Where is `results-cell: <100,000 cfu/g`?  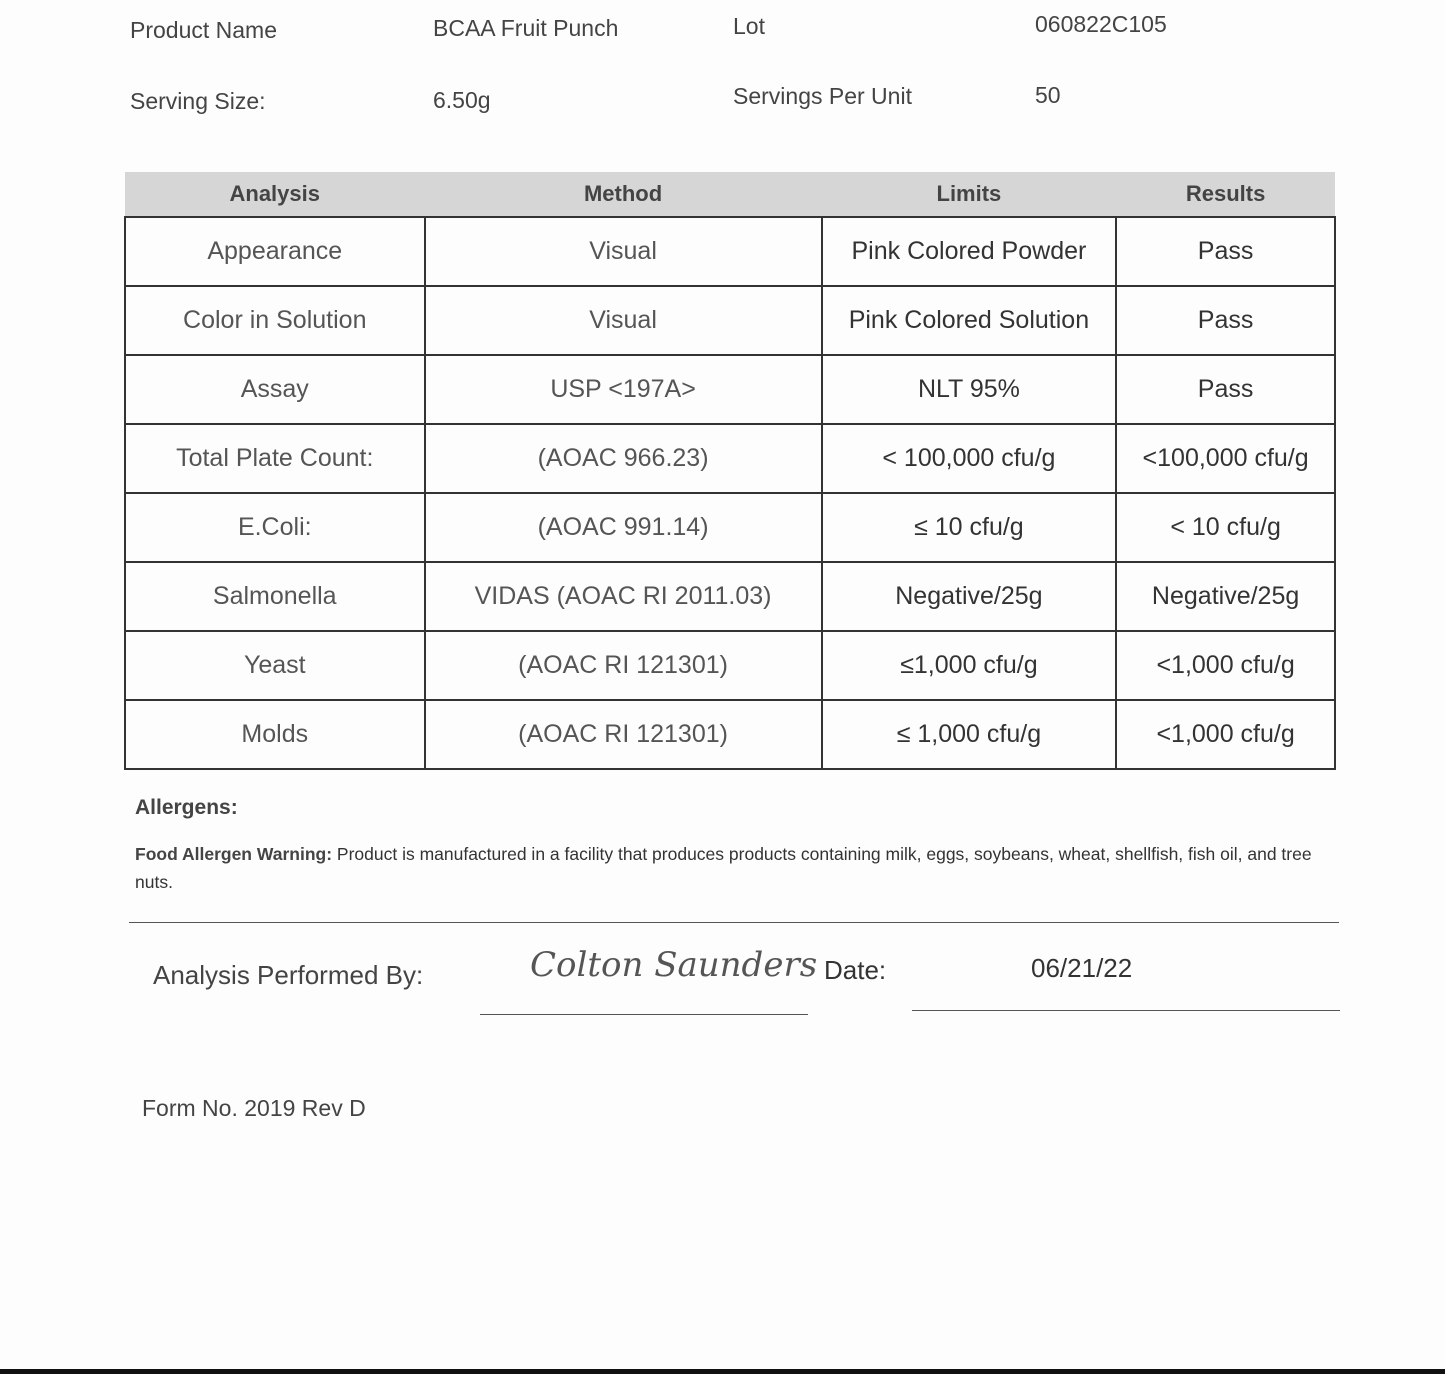
results-cell: <100,000 cfu/g is located at coordinates (1225, 458).